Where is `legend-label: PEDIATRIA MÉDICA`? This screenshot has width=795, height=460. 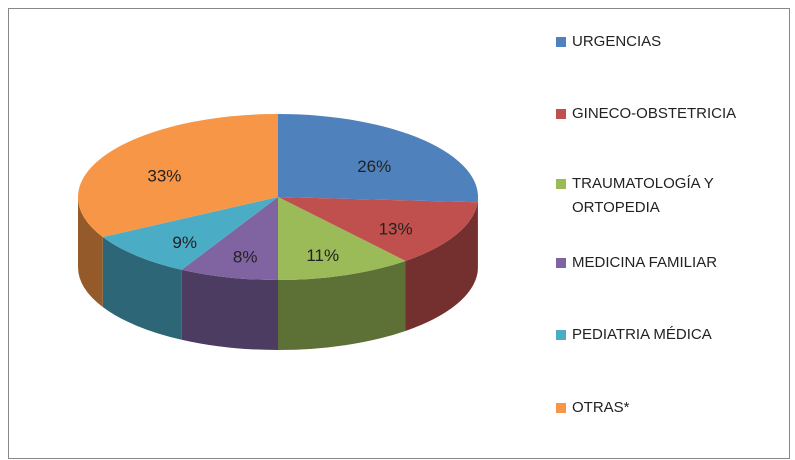 legend-label: PEDIATRIA MÉDICA is located at coordinates (642, 334).